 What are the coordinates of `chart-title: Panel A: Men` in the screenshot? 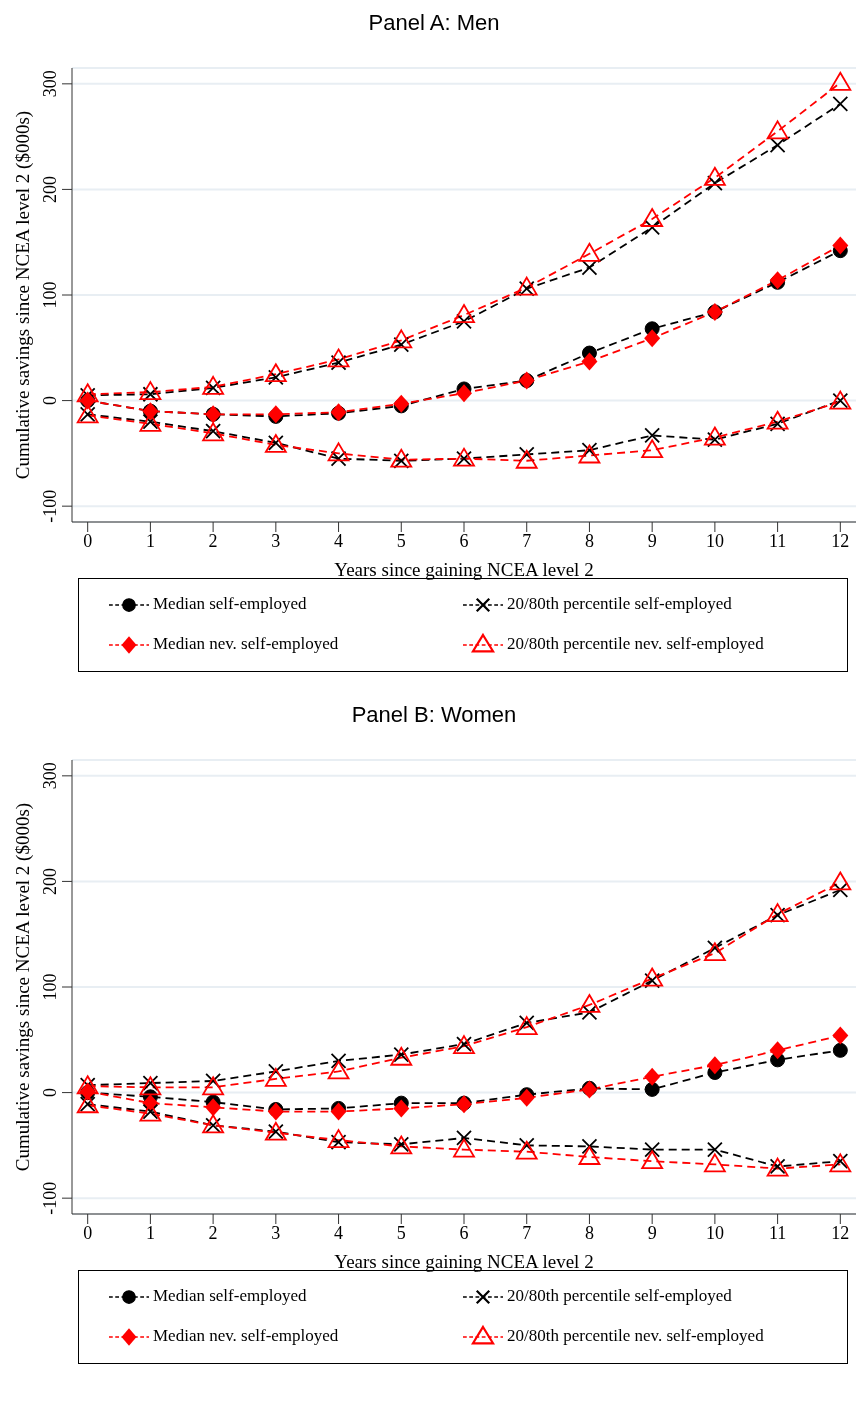 It's located at (434, 23).